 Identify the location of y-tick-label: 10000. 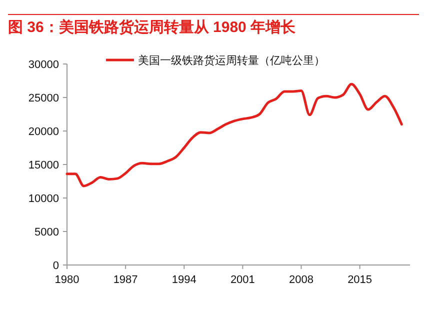
(43, 198).